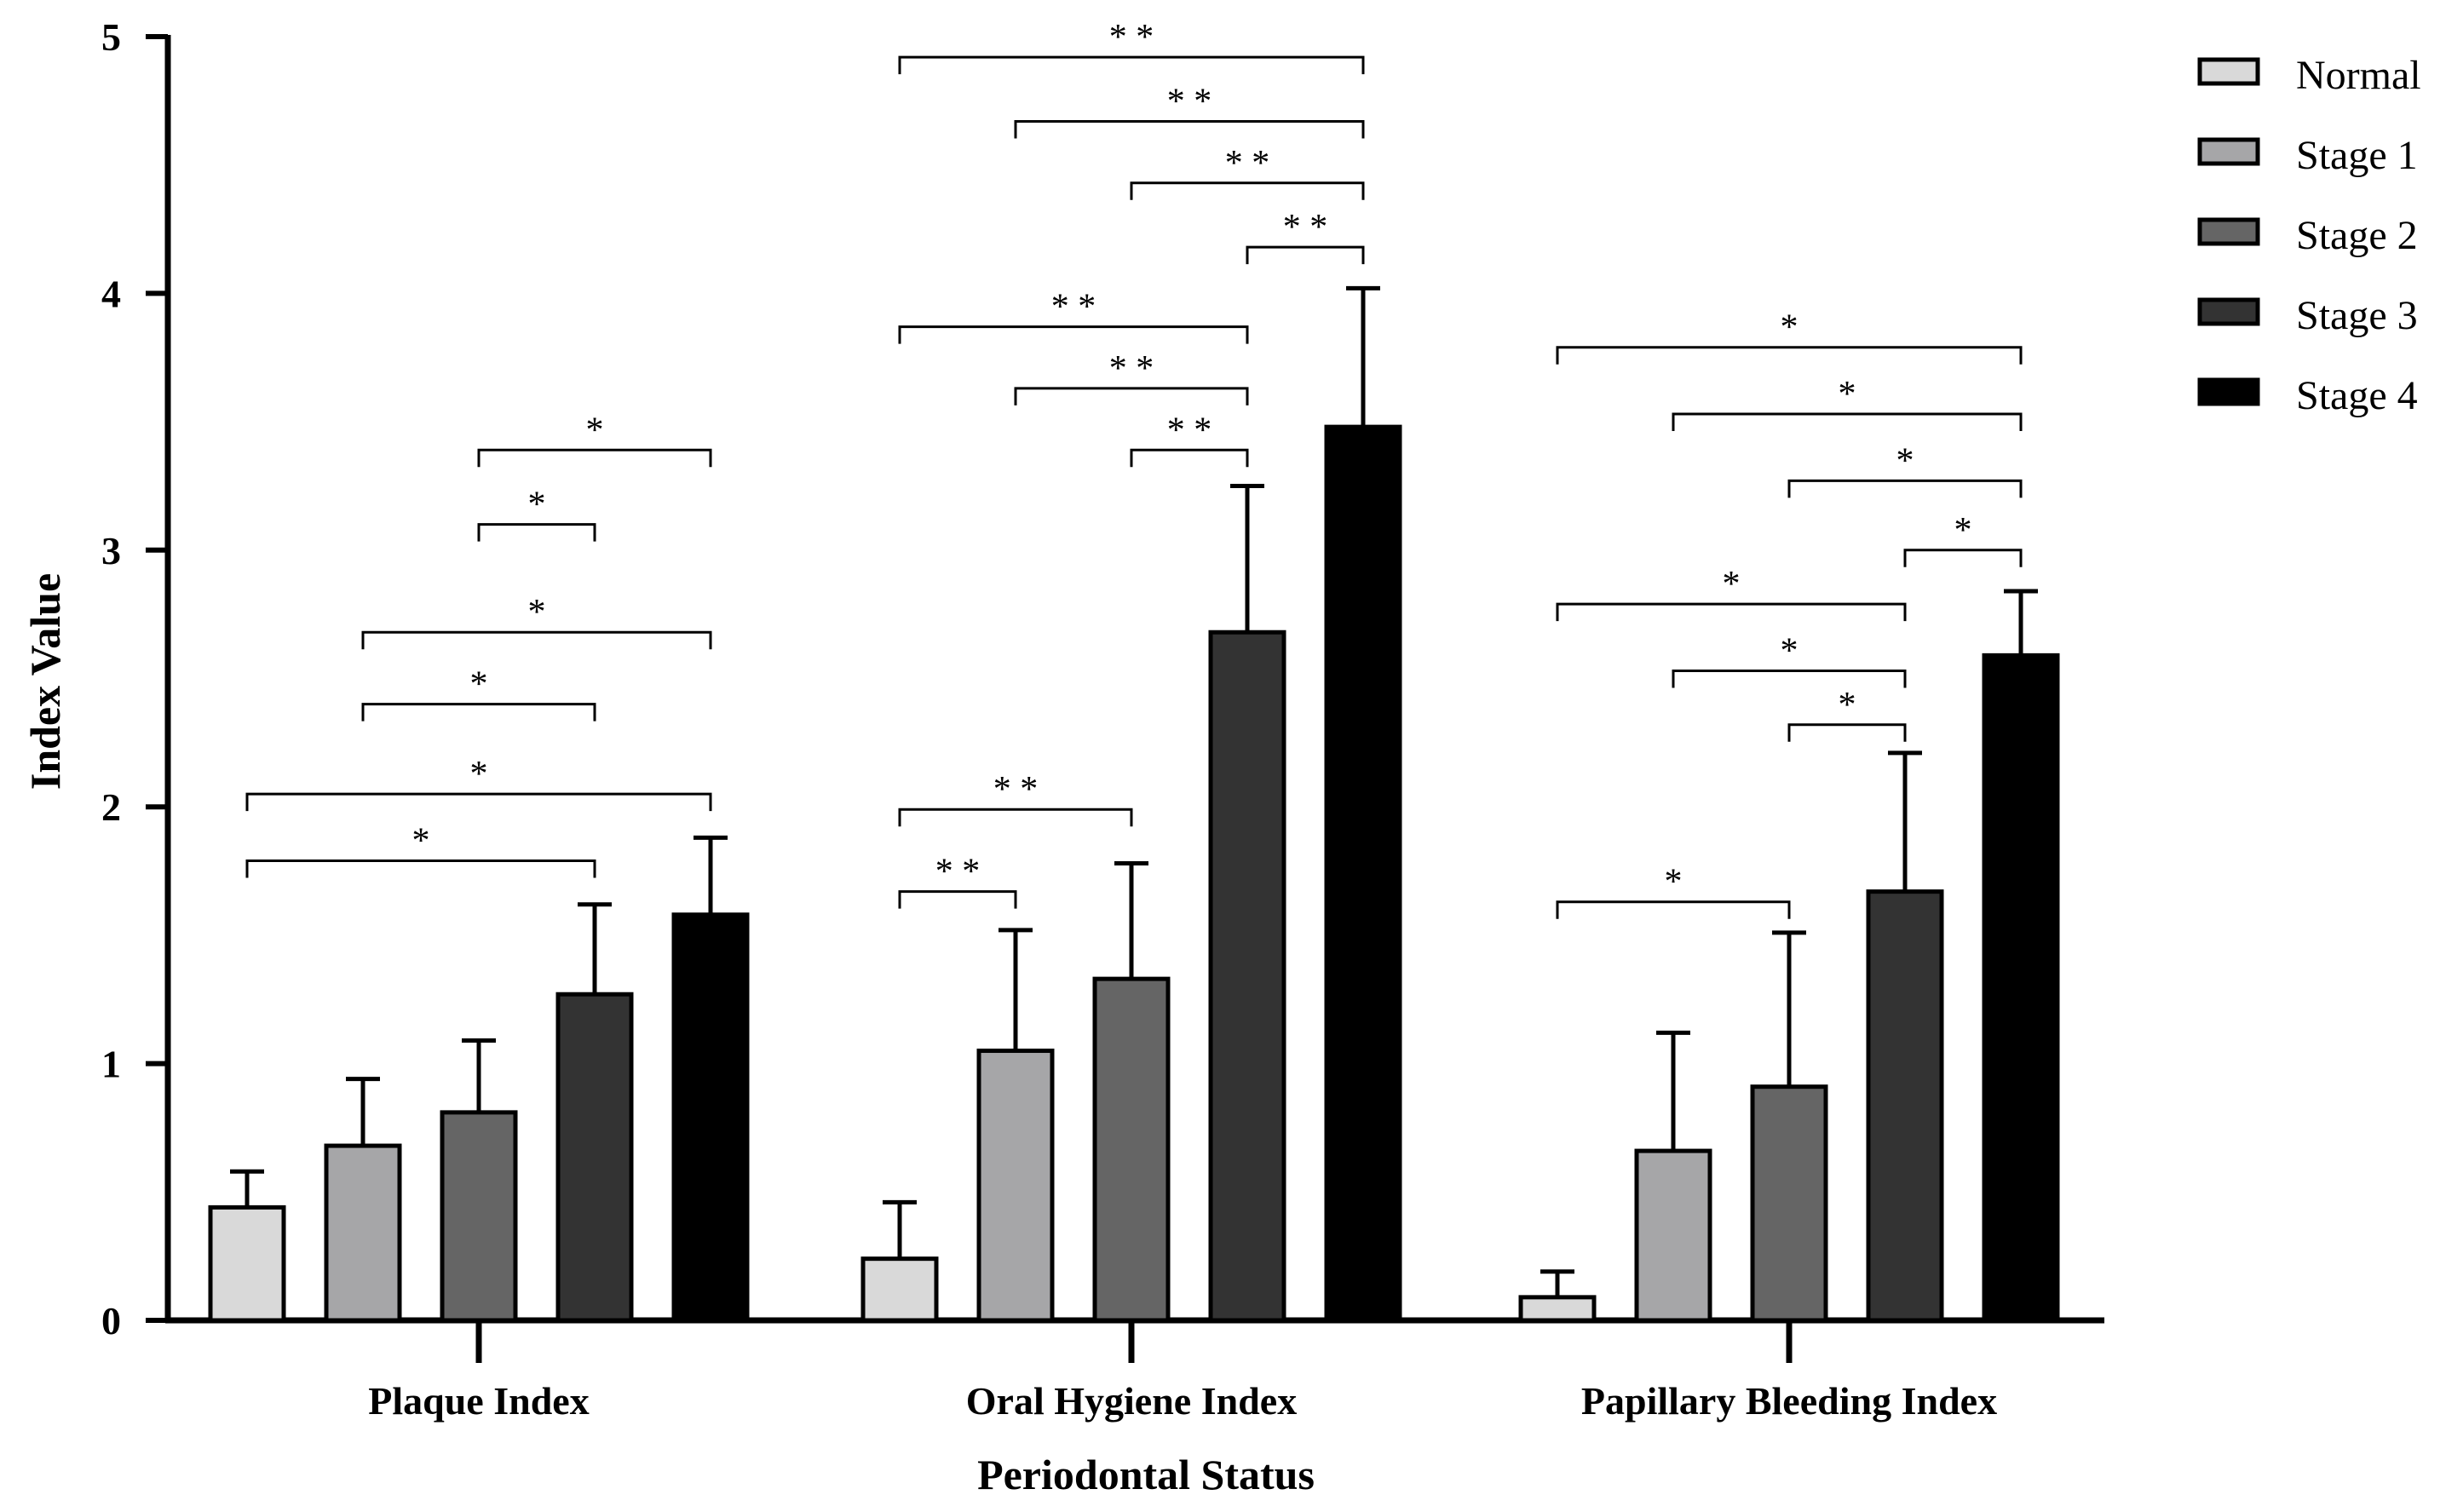 The width and height of the screenshot is (2446, 1512). What do you see at coordinates (45, 681) in the screenshot?
I see `y-axis-title: Index Value` at bounding box center [45, 681].